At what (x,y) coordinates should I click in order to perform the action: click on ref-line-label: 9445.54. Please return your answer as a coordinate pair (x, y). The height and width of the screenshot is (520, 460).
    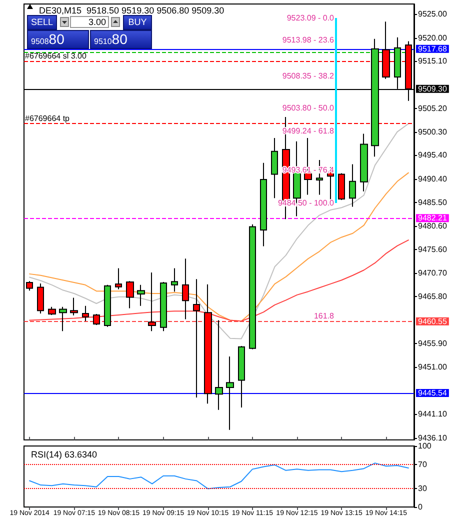
    Looking at the image, I should click on (433, 393).